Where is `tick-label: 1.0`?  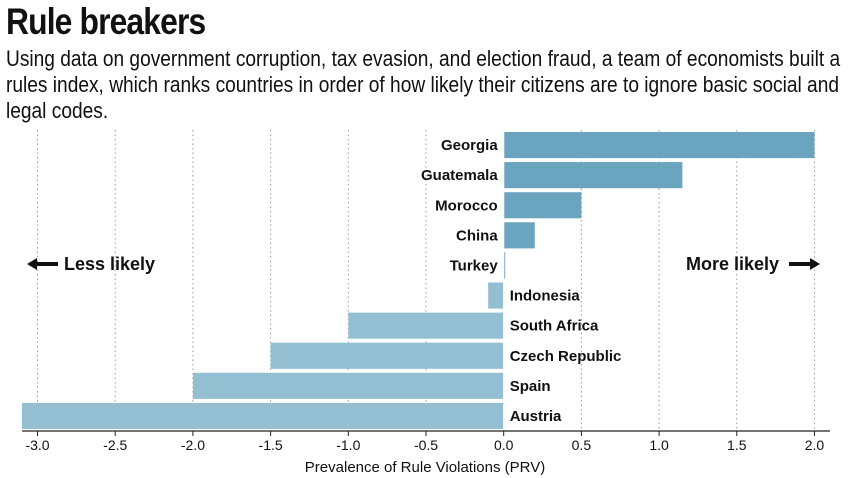
tick-label: 1.0 is located at coordinates (659, 445).